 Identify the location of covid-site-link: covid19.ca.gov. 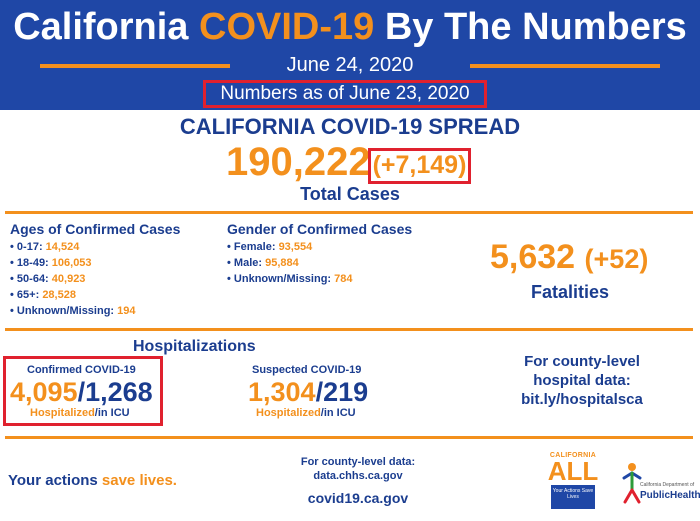
(358, 498).